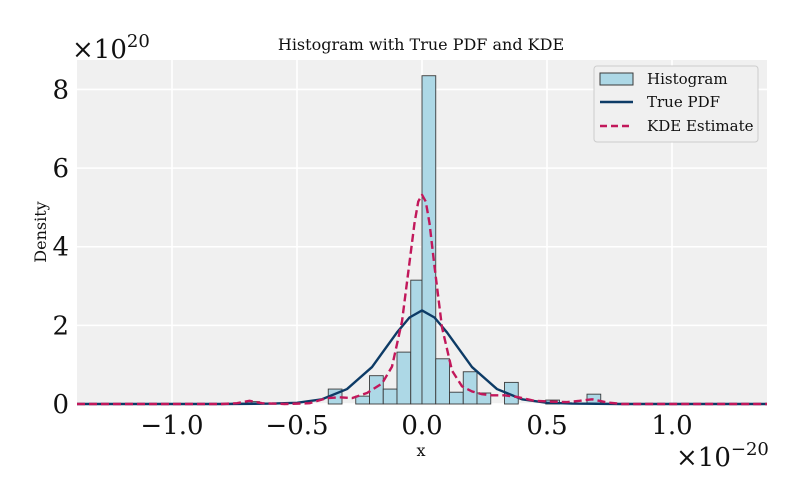  I want to click on y-tick-label: 2, so click(60, 326).